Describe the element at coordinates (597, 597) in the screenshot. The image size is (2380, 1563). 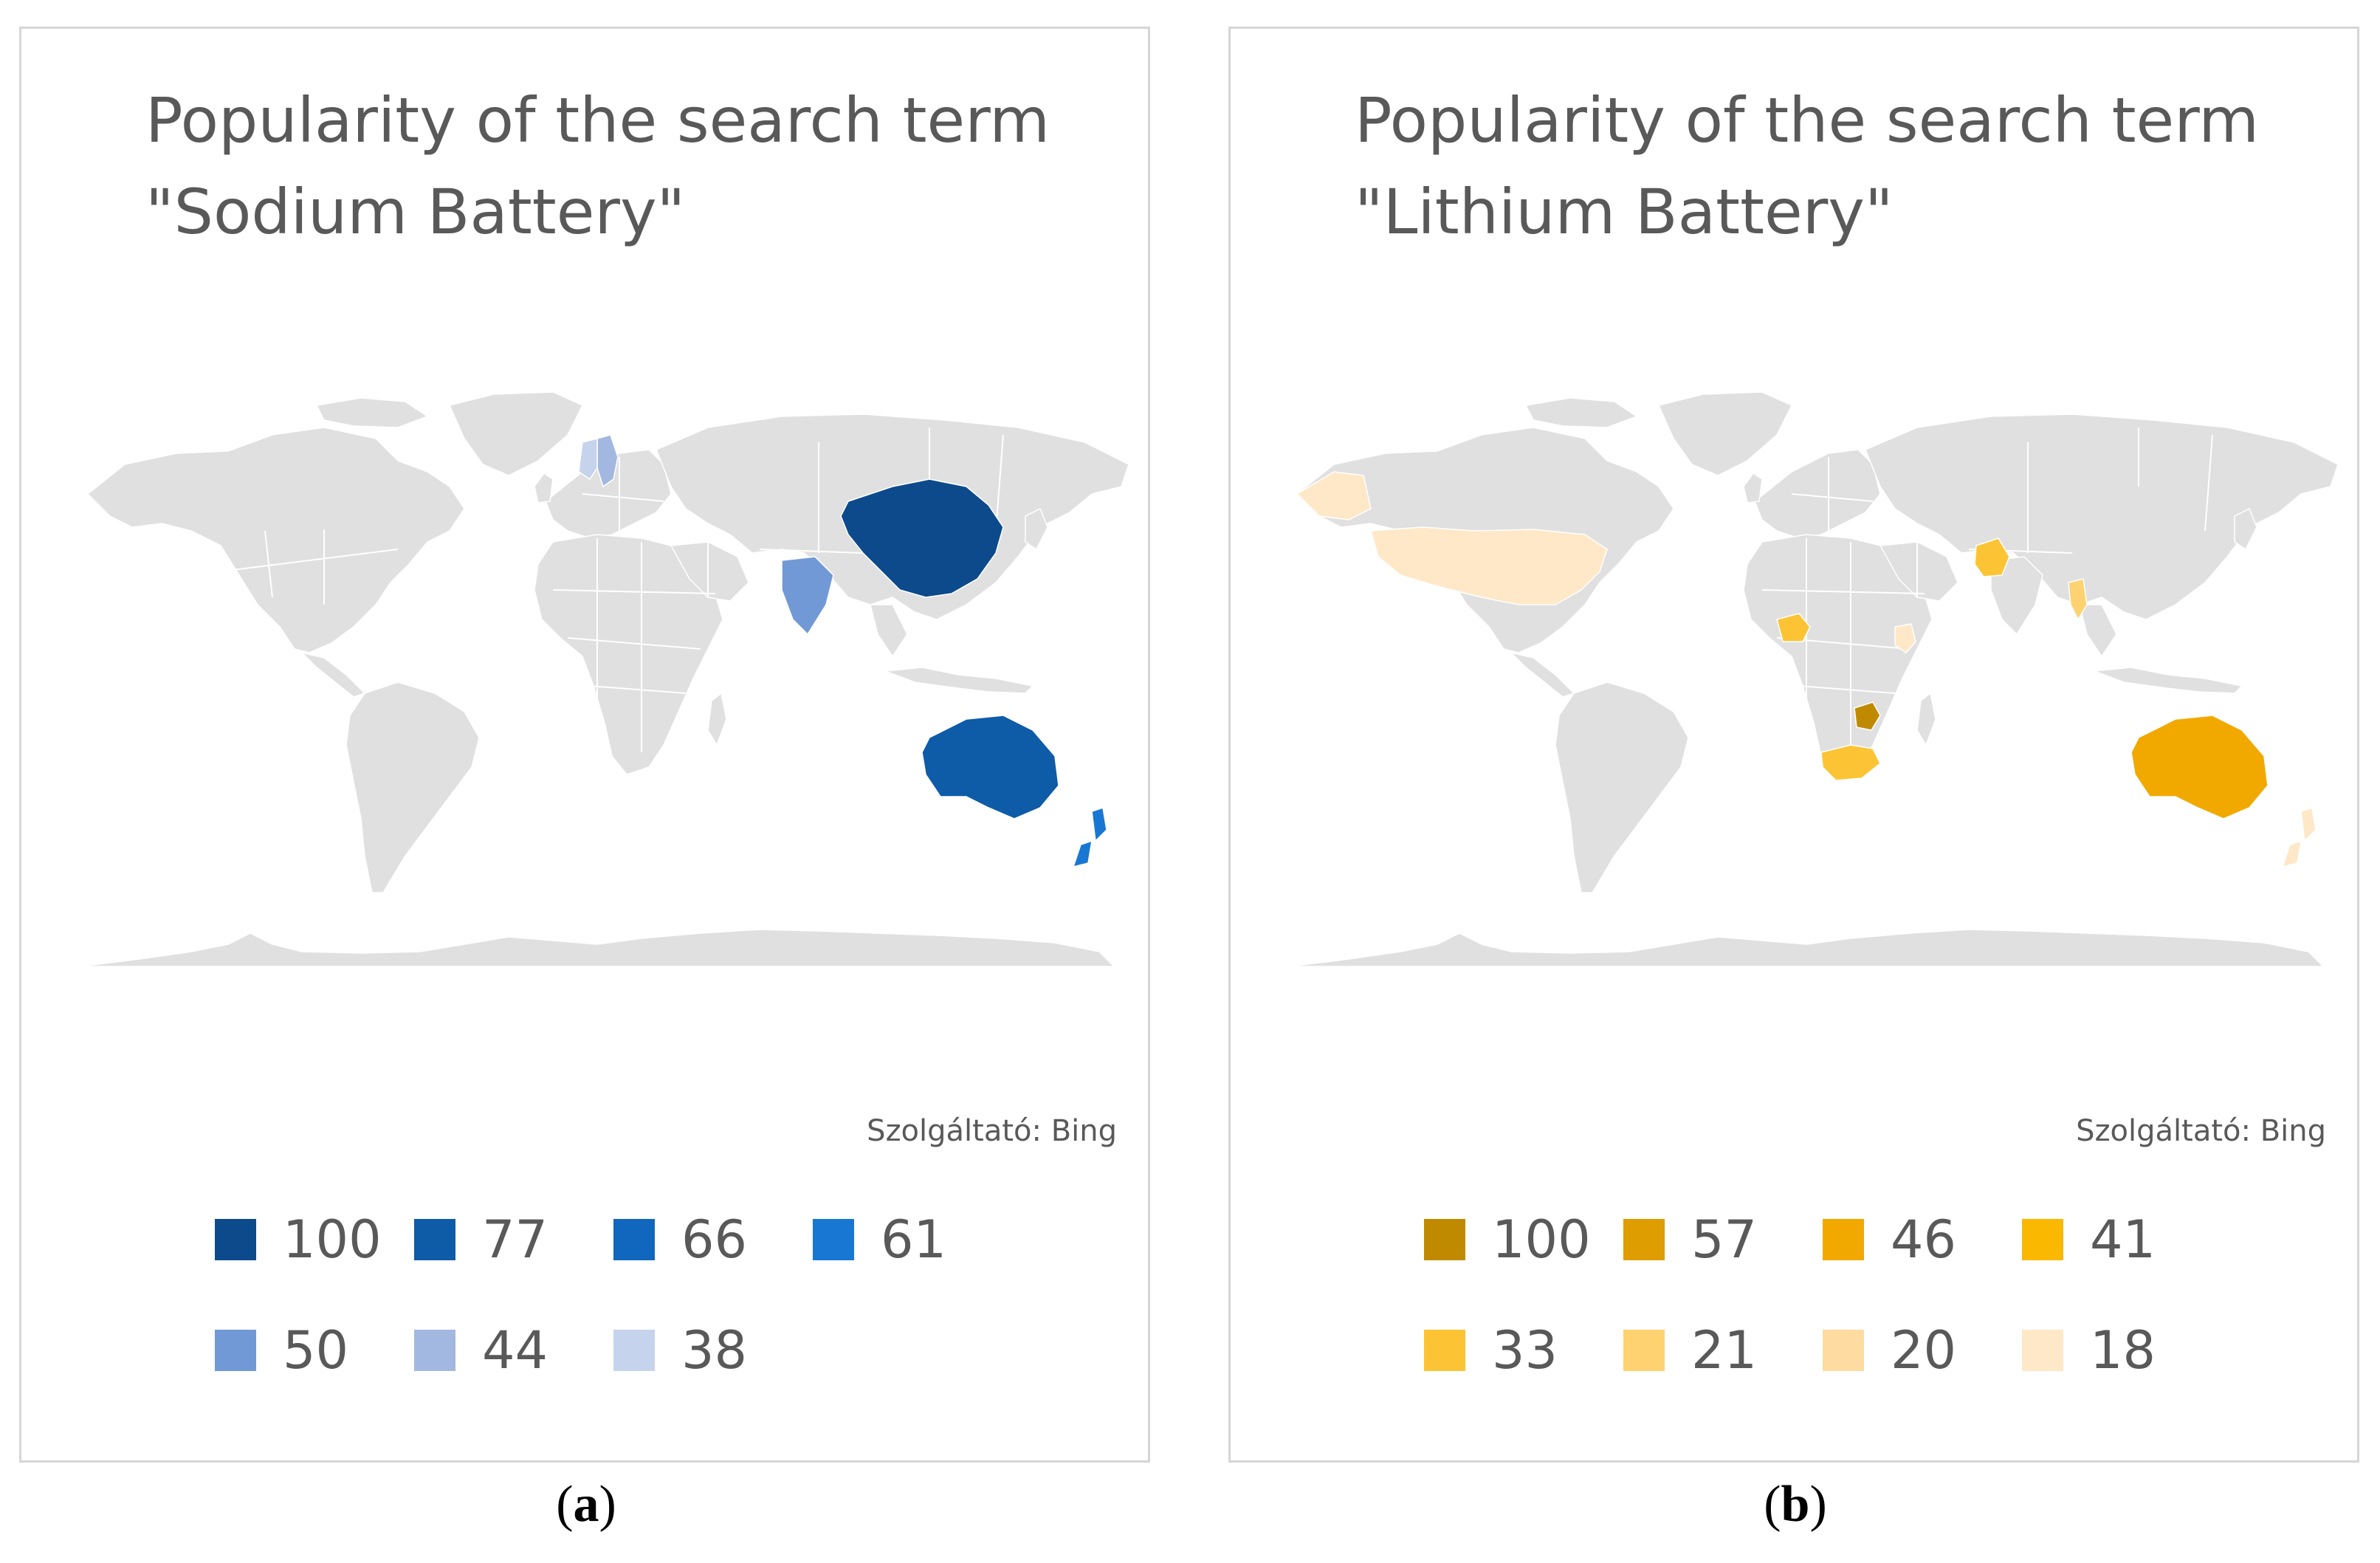
I see `country-borders` at that location.